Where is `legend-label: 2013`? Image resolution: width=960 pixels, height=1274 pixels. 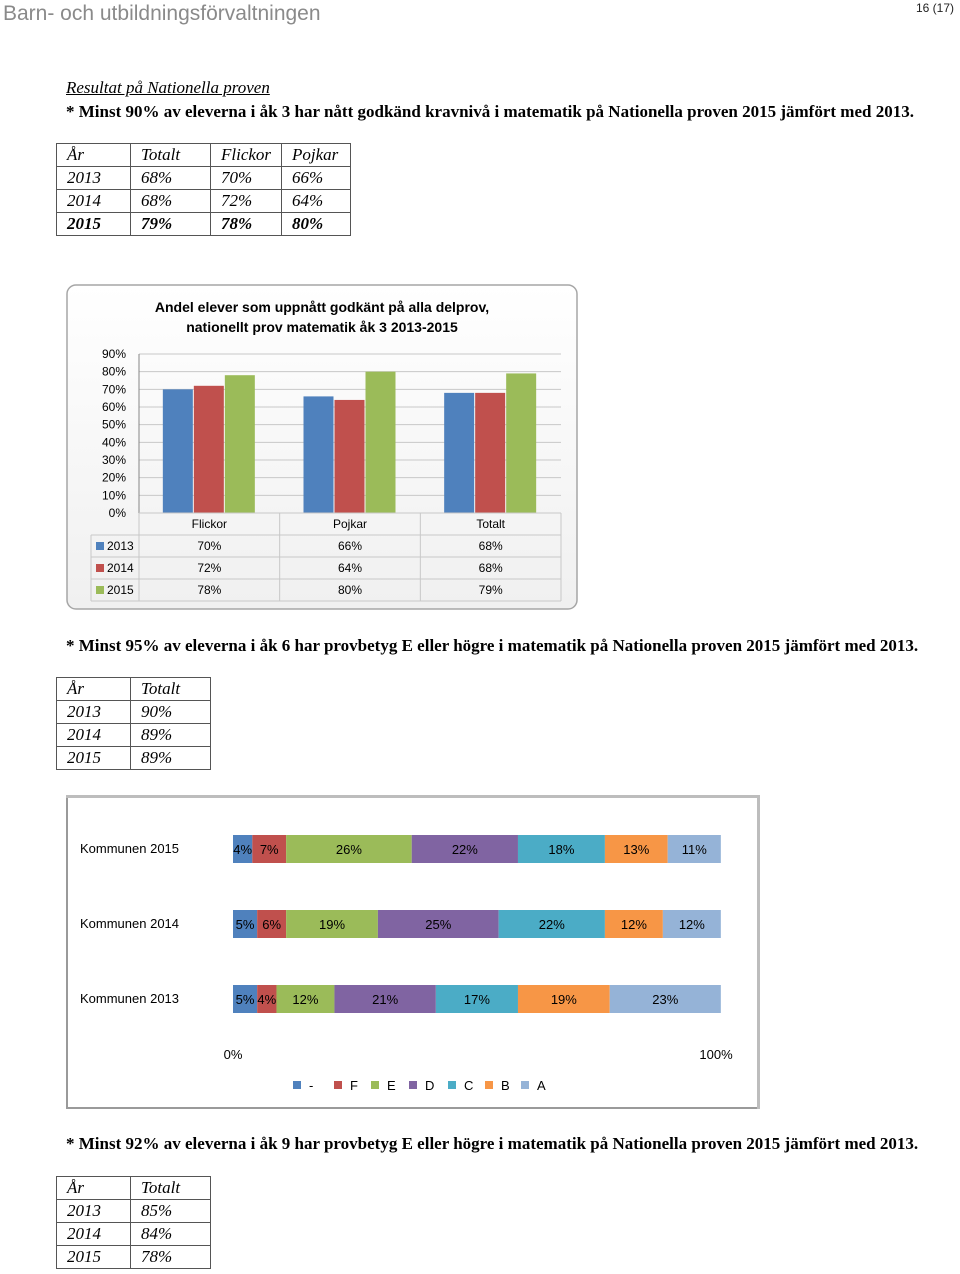
legend-label: 2013 is located at coordinates (120, 546).